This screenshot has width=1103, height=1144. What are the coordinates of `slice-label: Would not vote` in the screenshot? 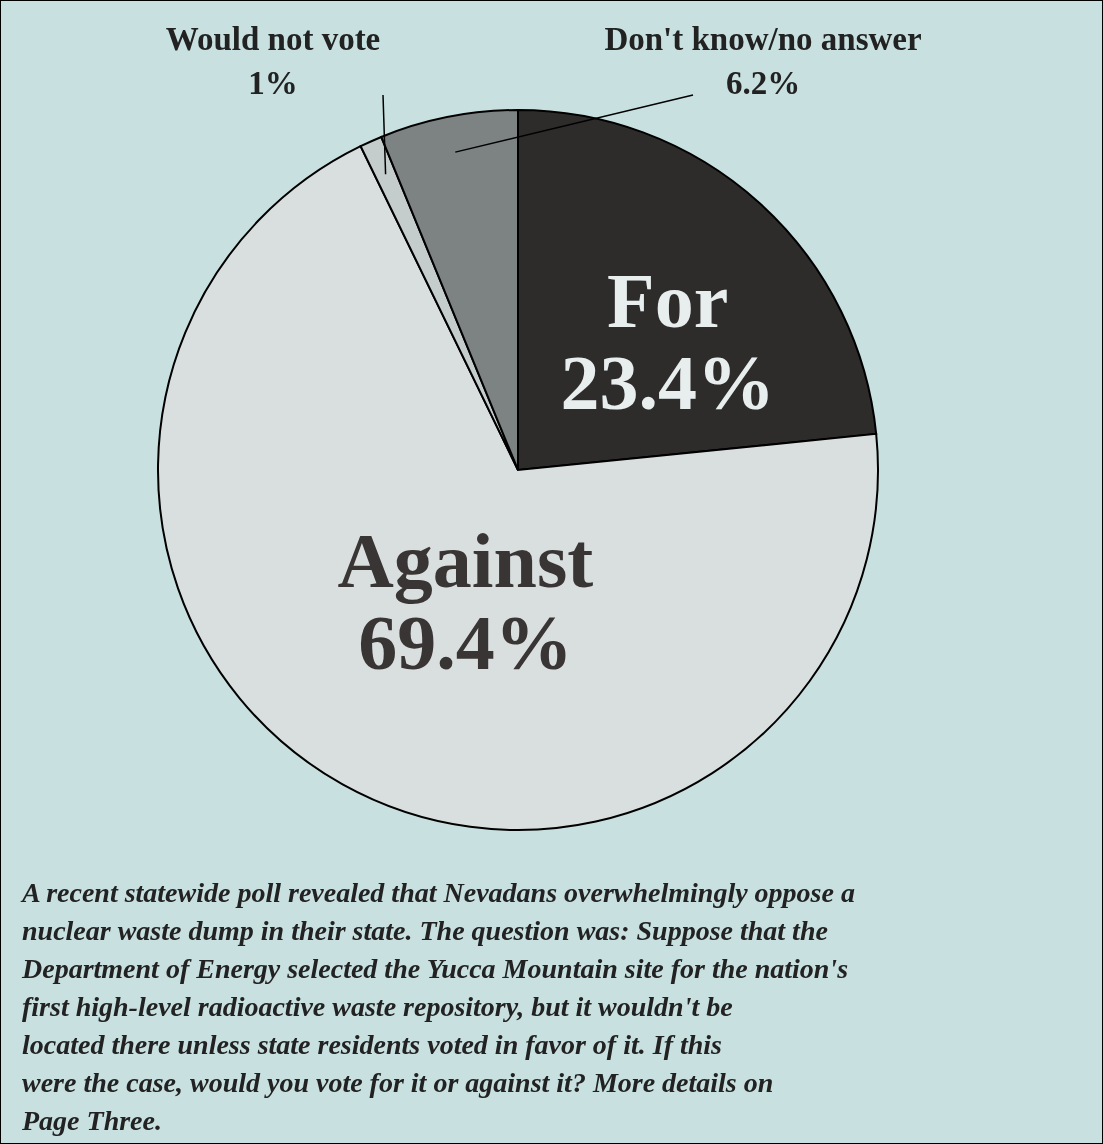 It's located at (273, 39).